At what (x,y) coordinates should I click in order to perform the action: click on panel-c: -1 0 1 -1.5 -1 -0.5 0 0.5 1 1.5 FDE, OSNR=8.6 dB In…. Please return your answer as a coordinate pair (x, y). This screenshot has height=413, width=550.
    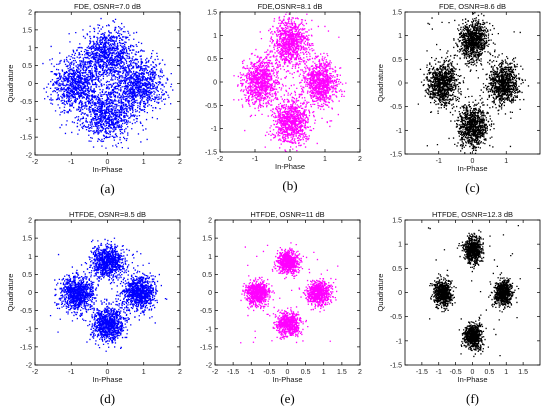
    Looking at the image, I should click on (458, 98).